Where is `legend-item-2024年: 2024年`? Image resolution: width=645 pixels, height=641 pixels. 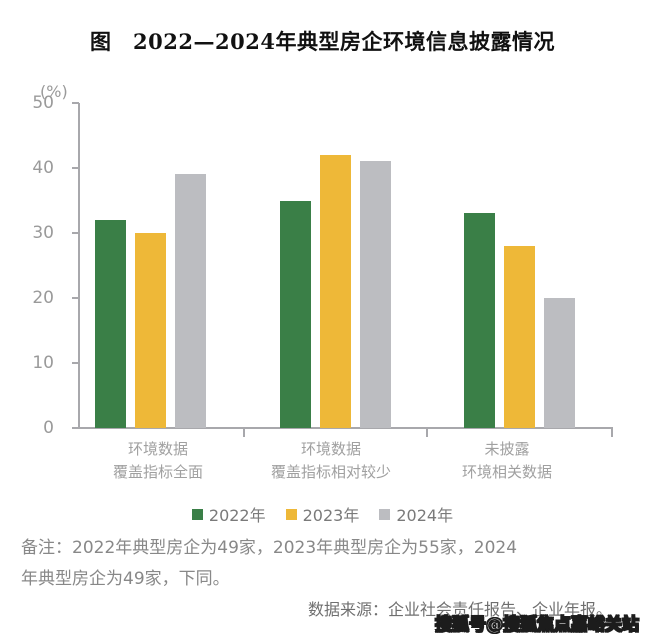
legend-item-2024年: 2024年 is located at coordinates (416, 514).